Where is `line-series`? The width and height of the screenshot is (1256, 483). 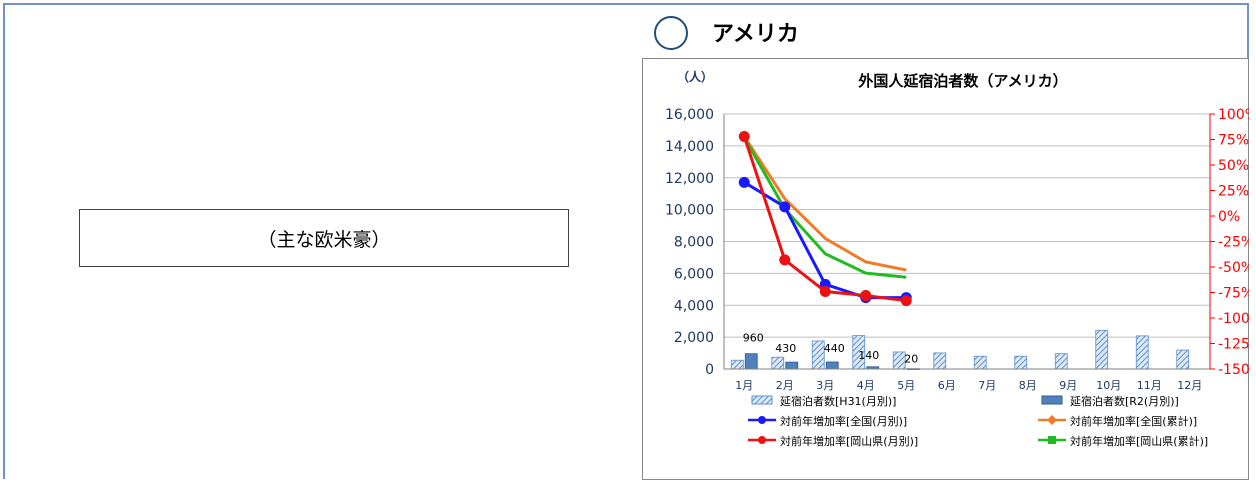 line-series is located at coordinates (825, 218).